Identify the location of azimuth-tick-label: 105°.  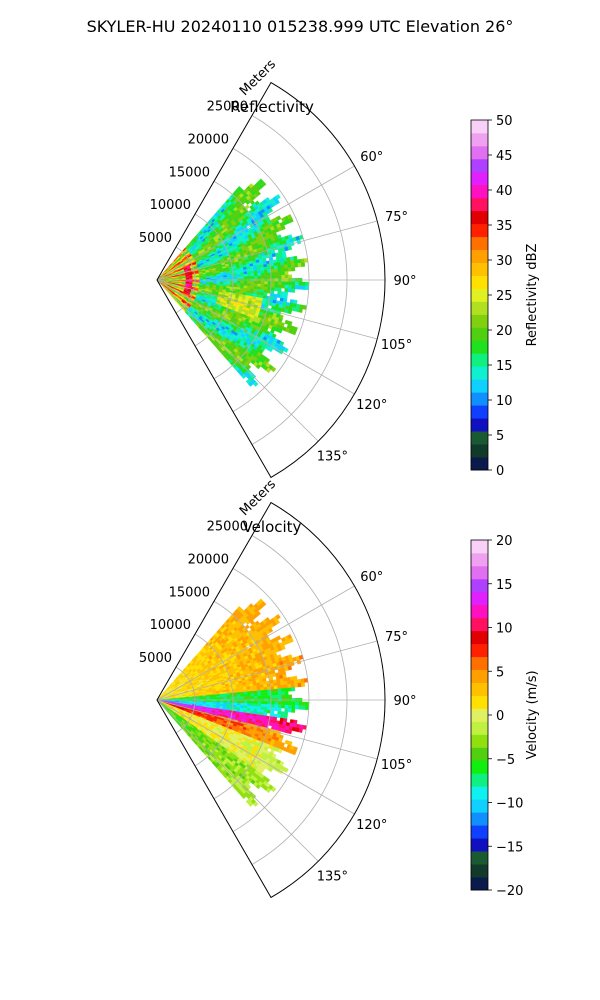
(396, 345).